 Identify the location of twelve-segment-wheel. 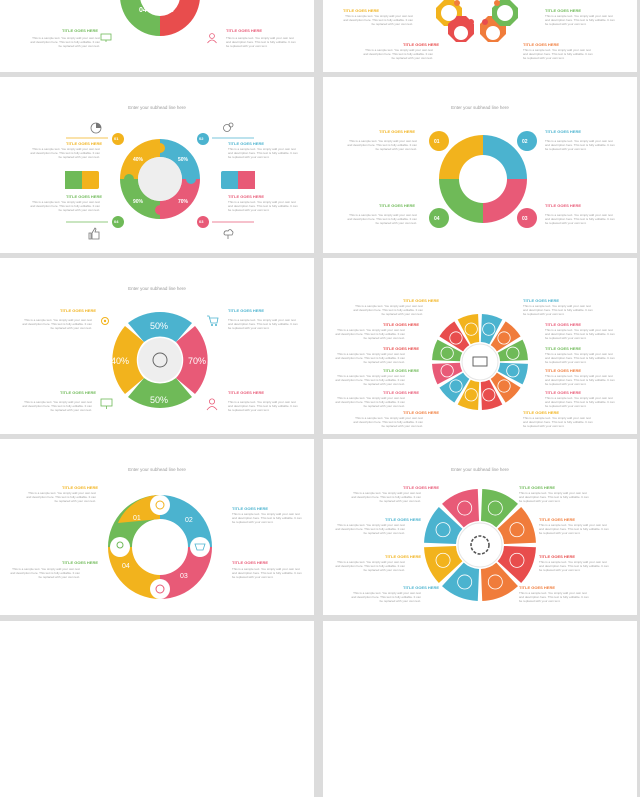
(480, 362).